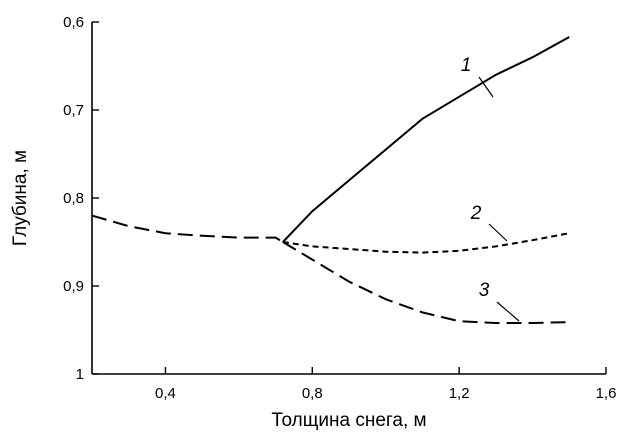 The width and height of the screenshot is (622, 432). Describe the element at coordinates (490, 188) in the screenshot. I see `curve-labels: 1 2 3` at that location.